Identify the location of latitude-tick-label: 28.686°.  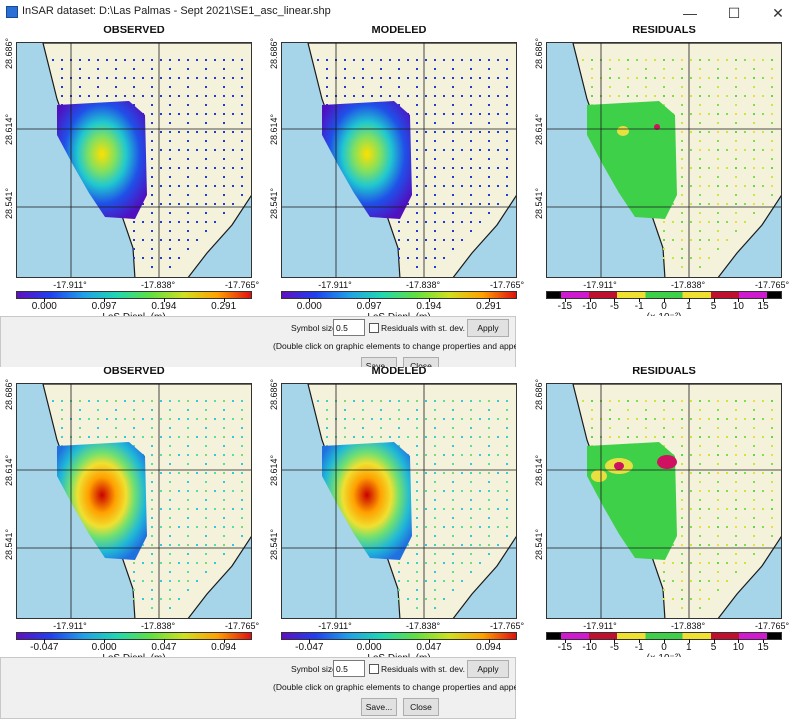
(274, 394).